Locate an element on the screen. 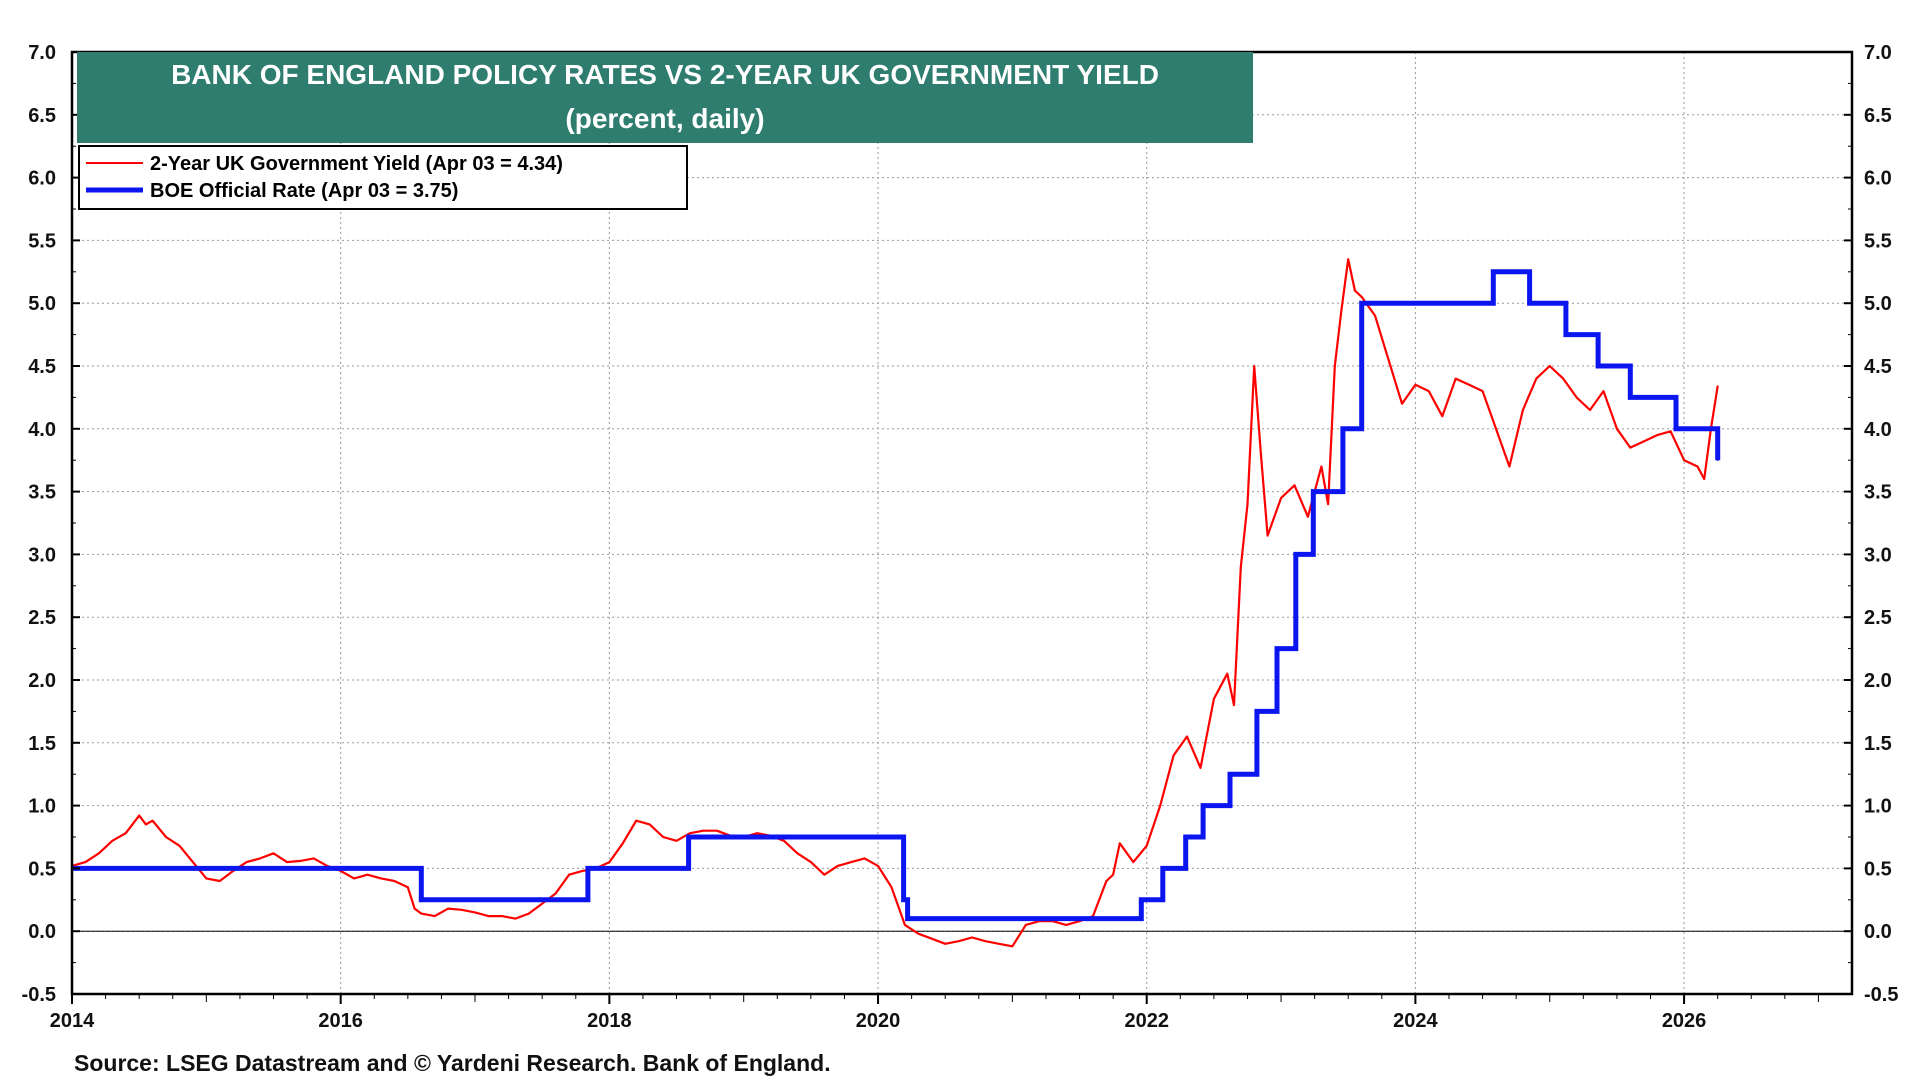 Image resolution: width=1920 pixels, height=1080 pixels. title-box is located at coordinates (665, 97).